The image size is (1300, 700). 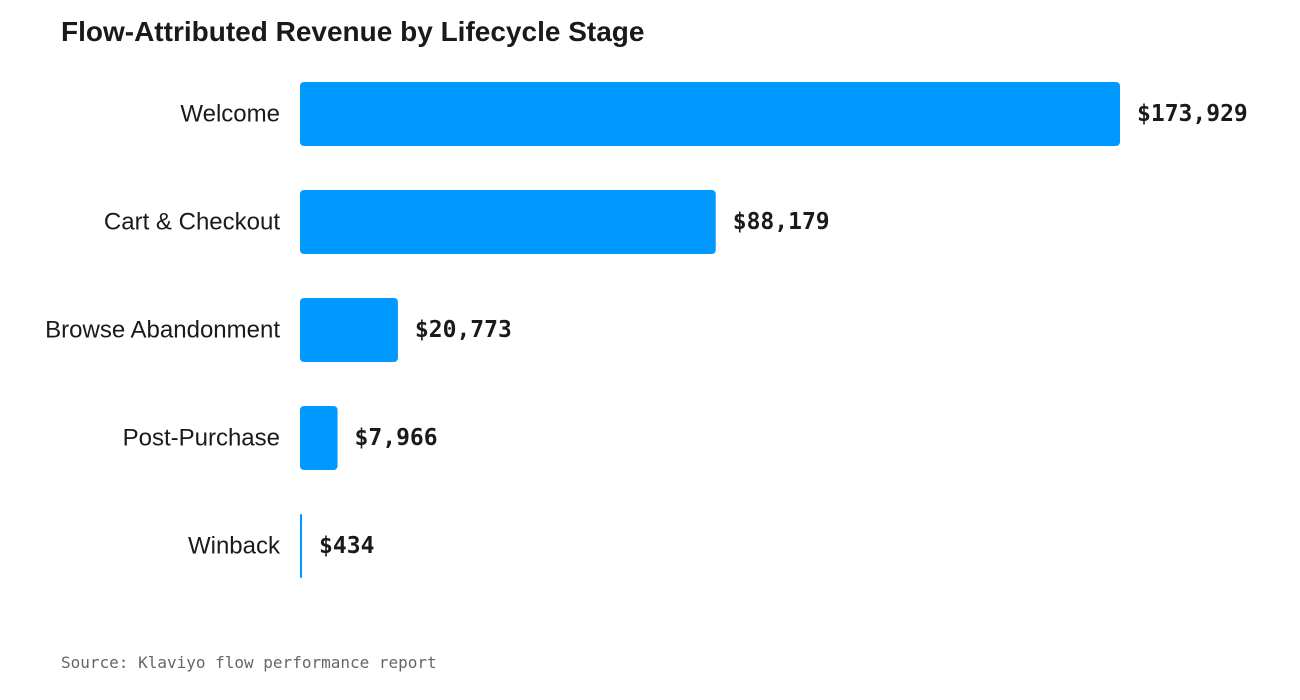 I want to click on bar-cart-checkout, so click(x=508, y=222).